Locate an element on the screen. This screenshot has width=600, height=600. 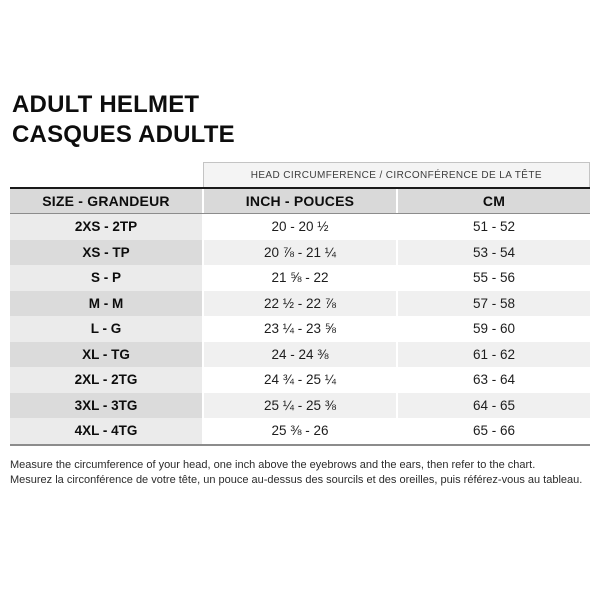
column-header-cm: CM is located at coordinates (493, 201).